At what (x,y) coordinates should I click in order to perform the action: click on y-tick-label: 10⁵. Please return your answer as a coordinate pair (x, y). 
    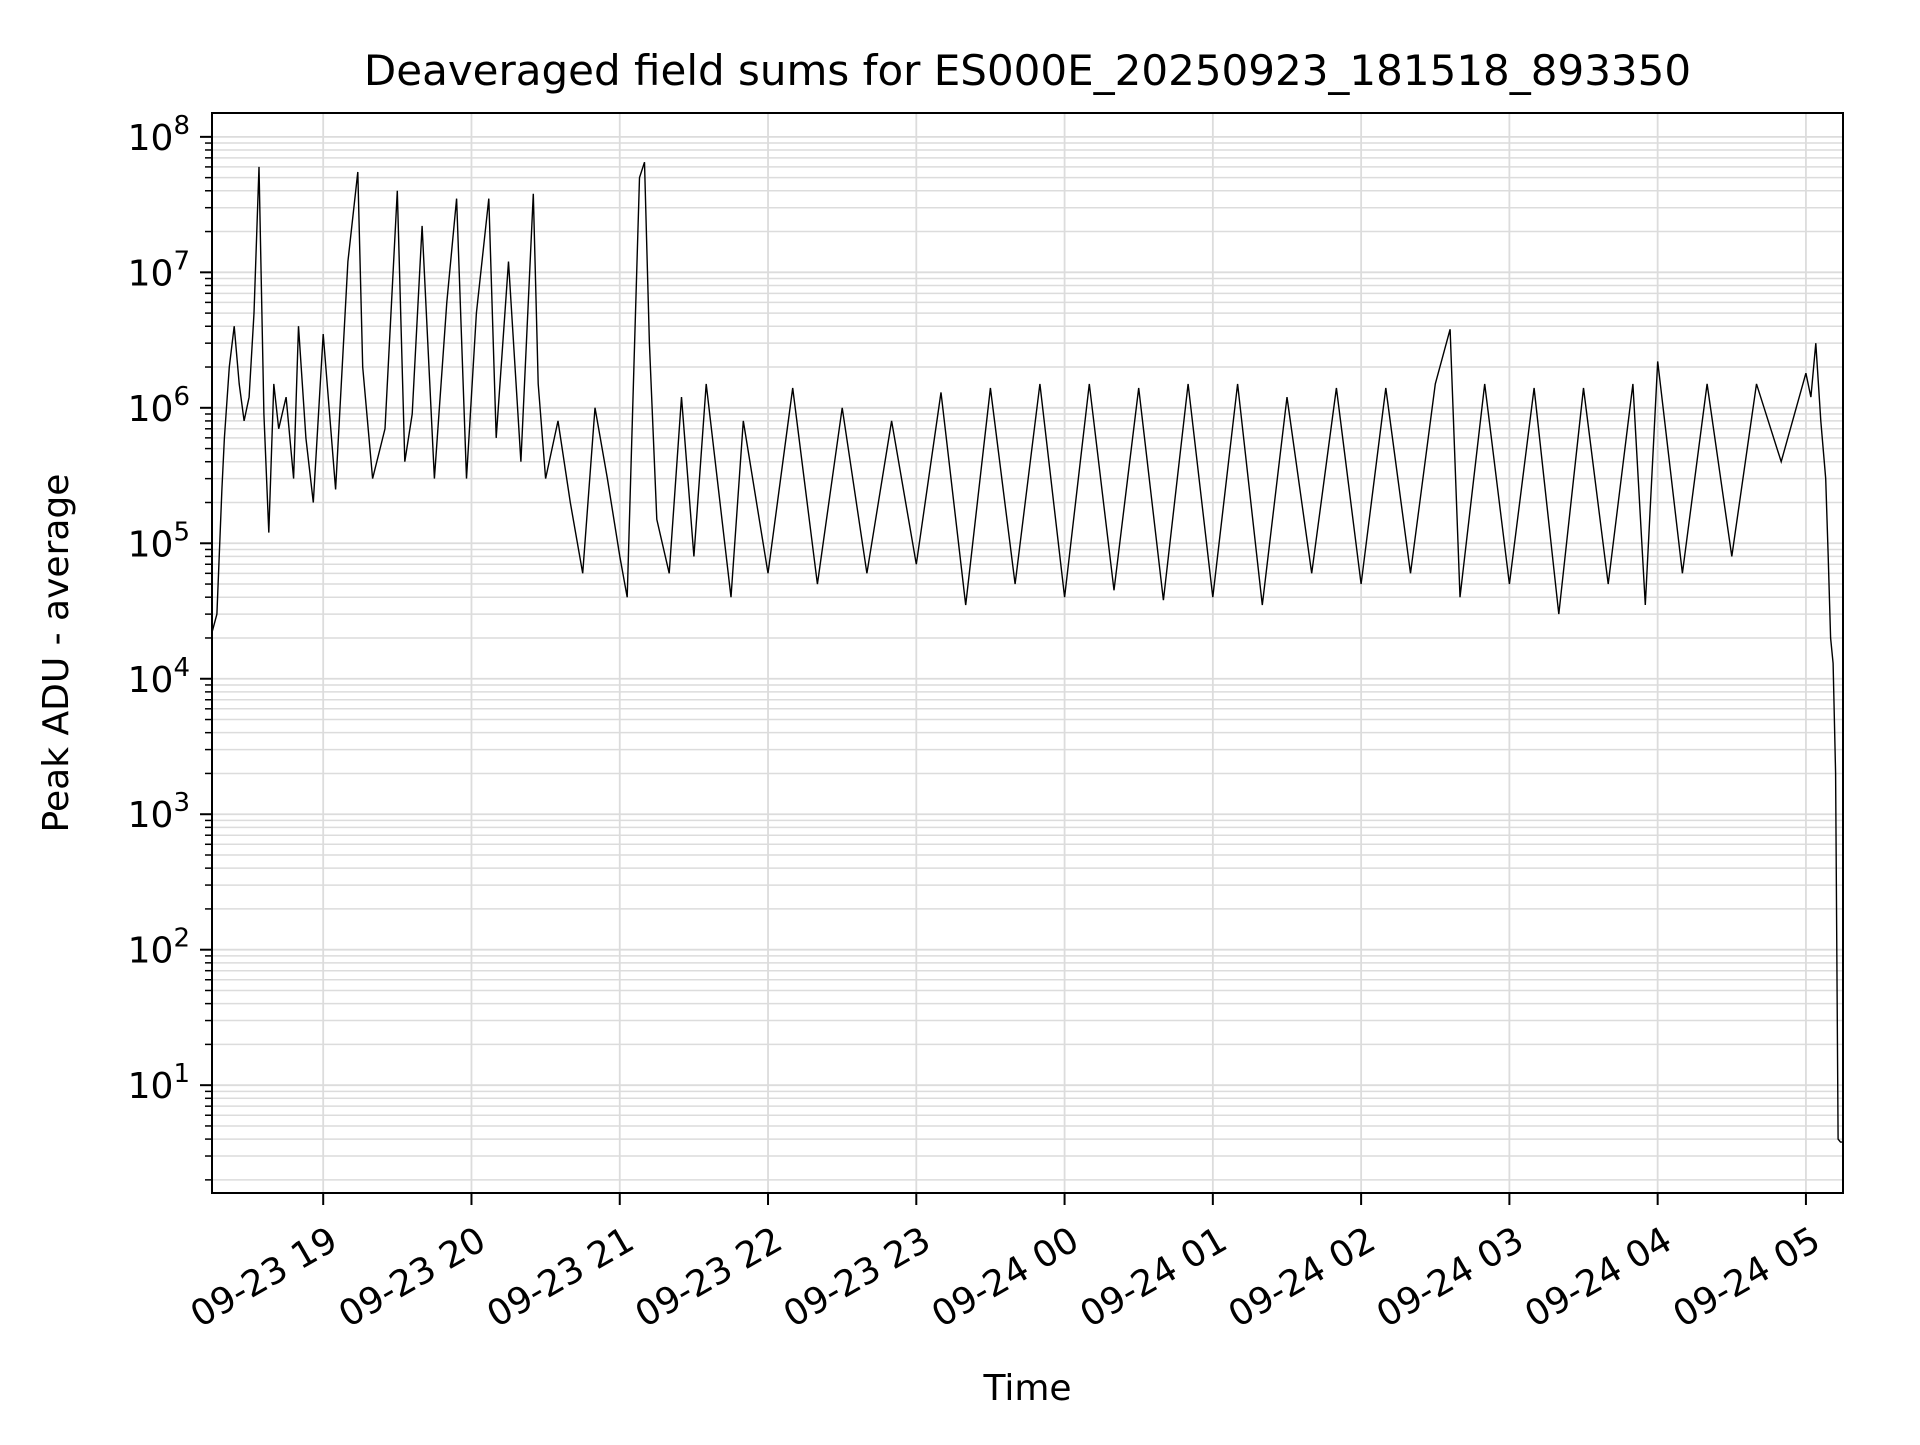
    Looking at the image, I should click on (159, 541).